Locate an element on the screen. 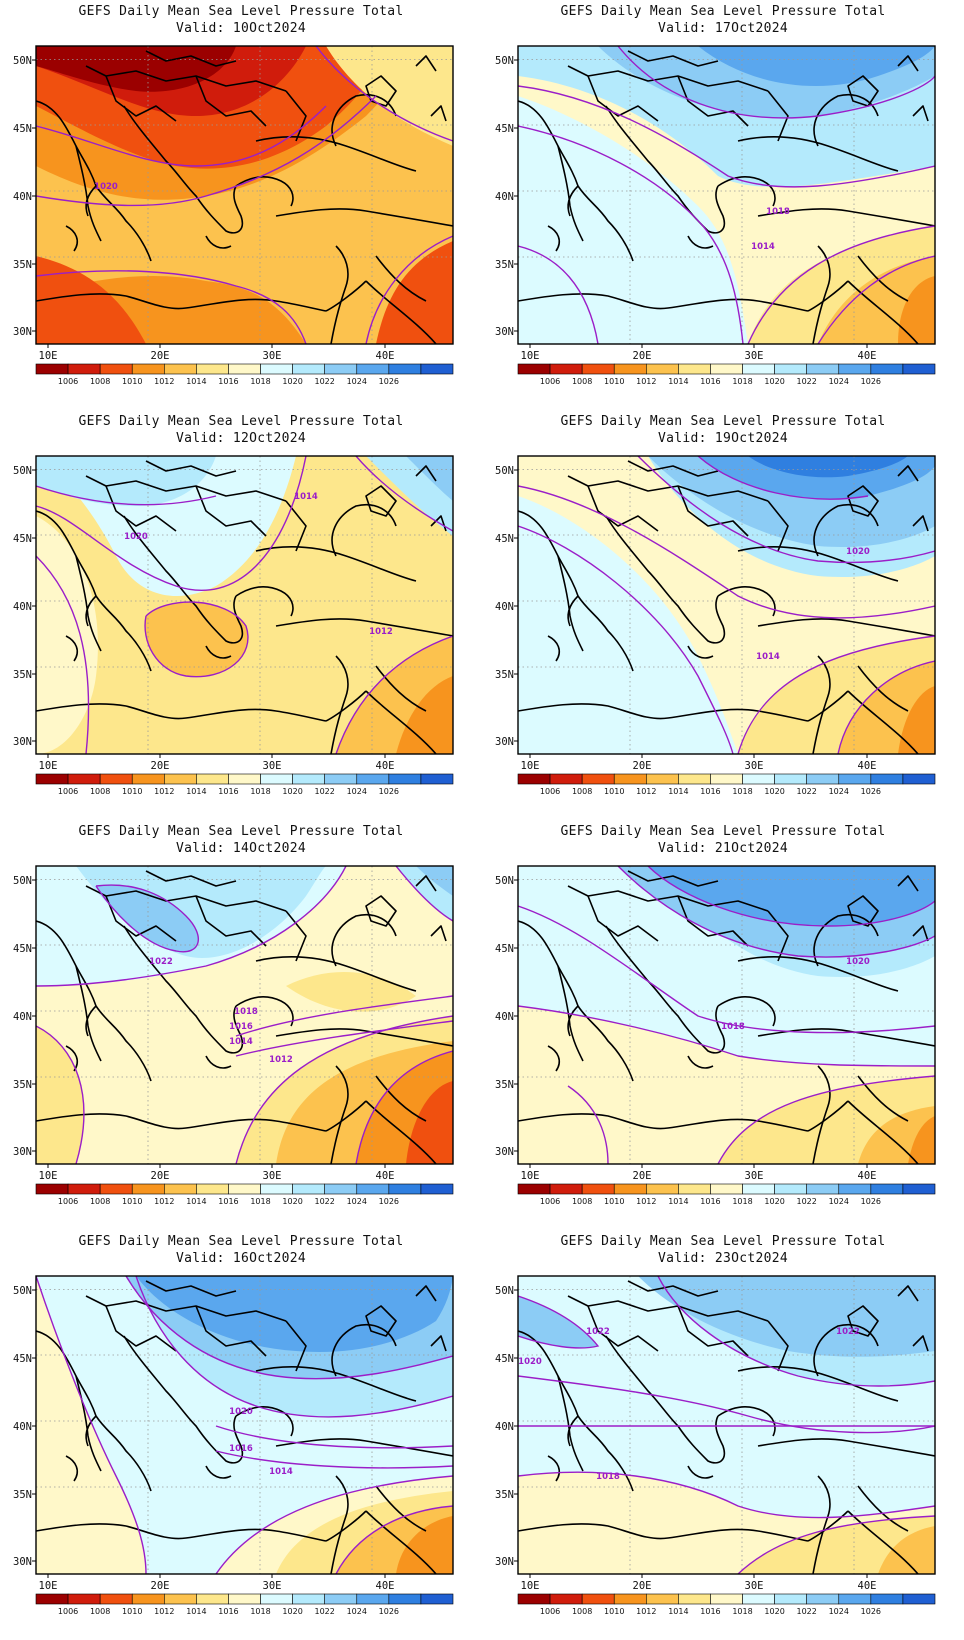 Image resolution: width=964 pixels, height=1640 pixels. map-area: 1022 1022 1020 1018 is located at coordinates (726, 1425).